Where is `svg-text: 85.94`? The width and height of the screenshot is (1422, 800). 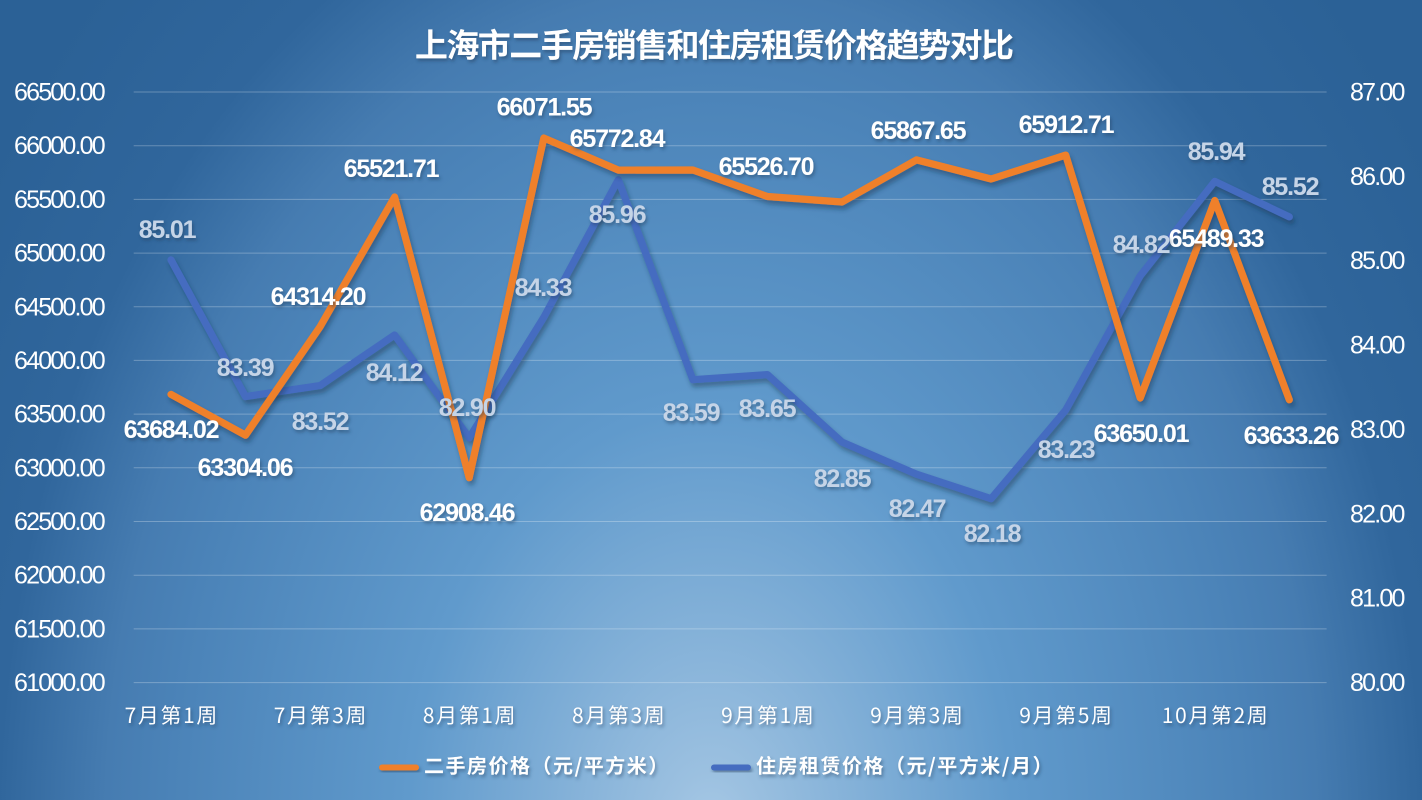
svg-text: 85.94 is located at coordinates (1217, 152).